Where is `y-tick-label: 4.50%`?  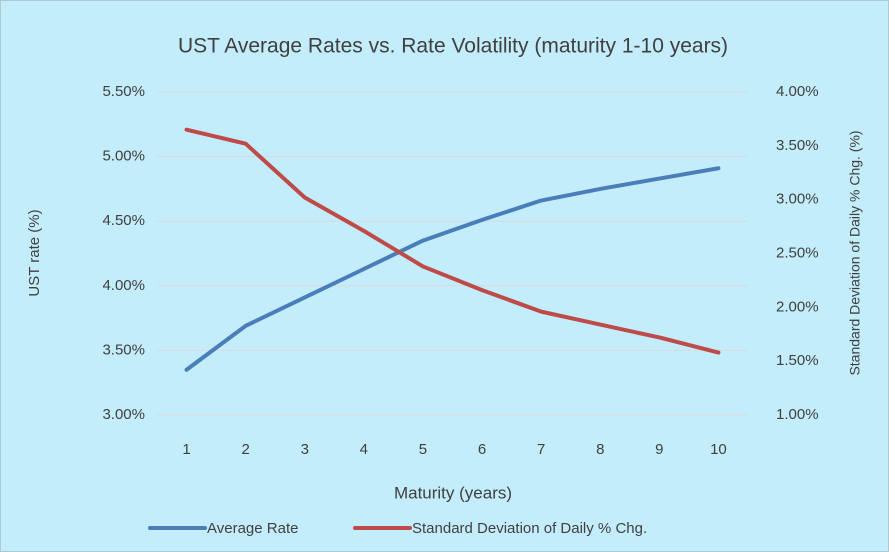 y-tick-label: 4.50% is located at coordinates (123, 220).